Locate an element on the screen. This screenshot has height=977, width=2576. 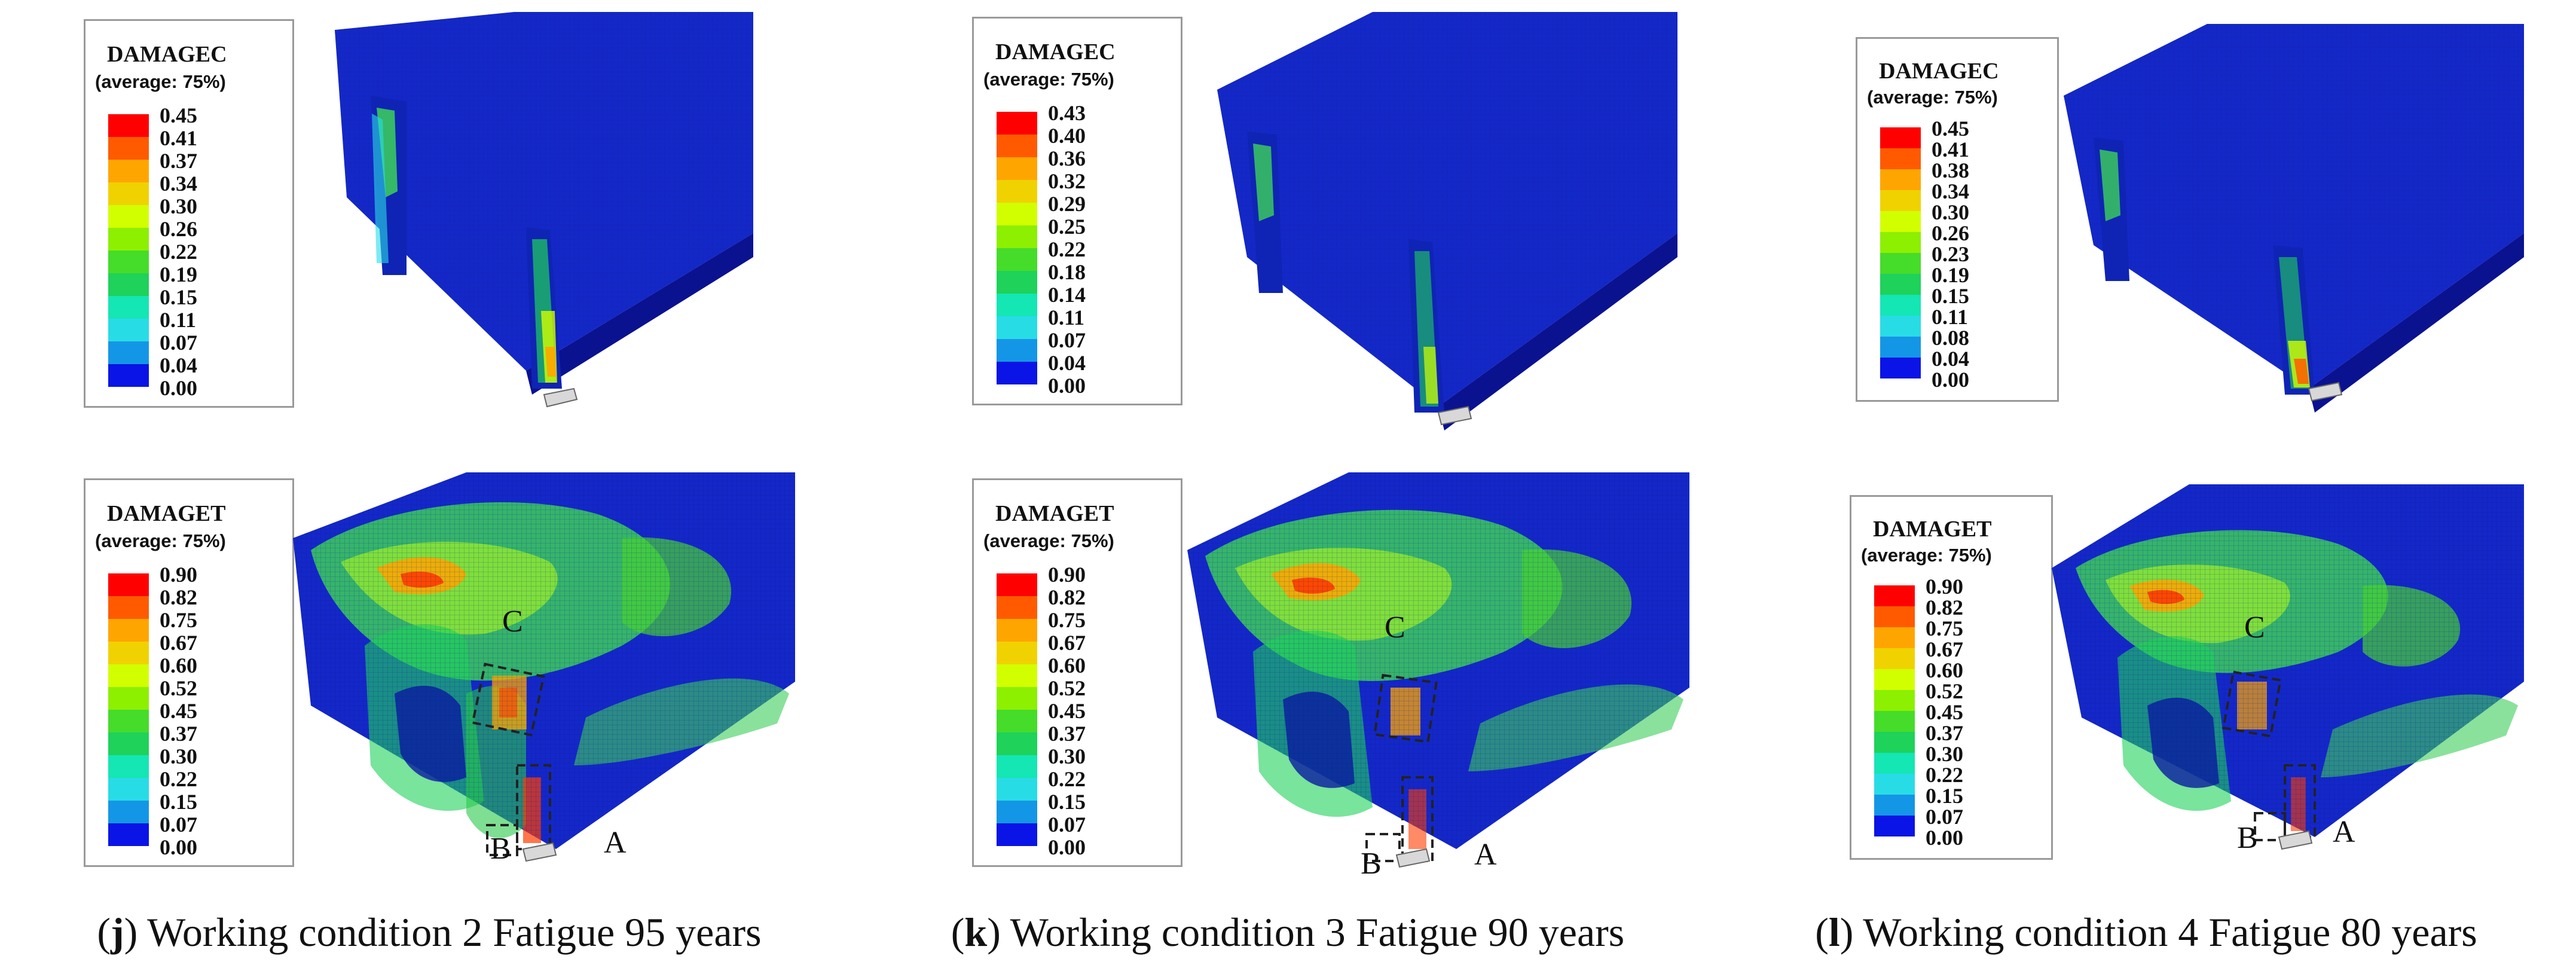
caption-letter: j is located at coordinates (117, 932).